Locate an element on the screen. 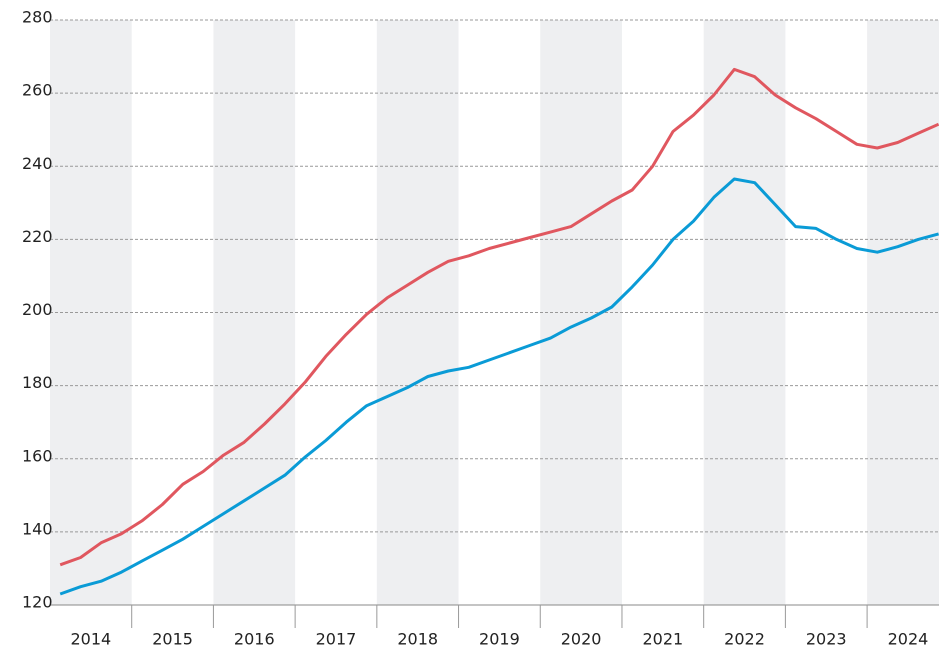 The image size is (939, 650). x-tick-label: 2014 is located at coordinates (90, 639).